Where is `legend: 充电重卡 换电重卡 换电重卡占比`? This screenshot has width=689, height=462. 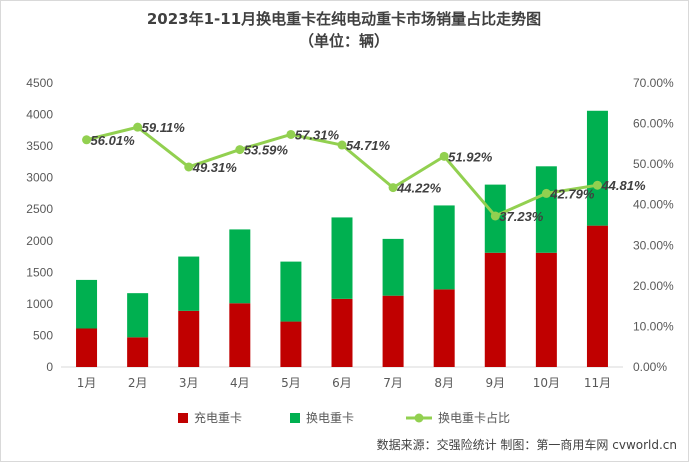
legend: 充电重卡 换电重卡 换电重卡占比 is located at coordinates (344, 417).